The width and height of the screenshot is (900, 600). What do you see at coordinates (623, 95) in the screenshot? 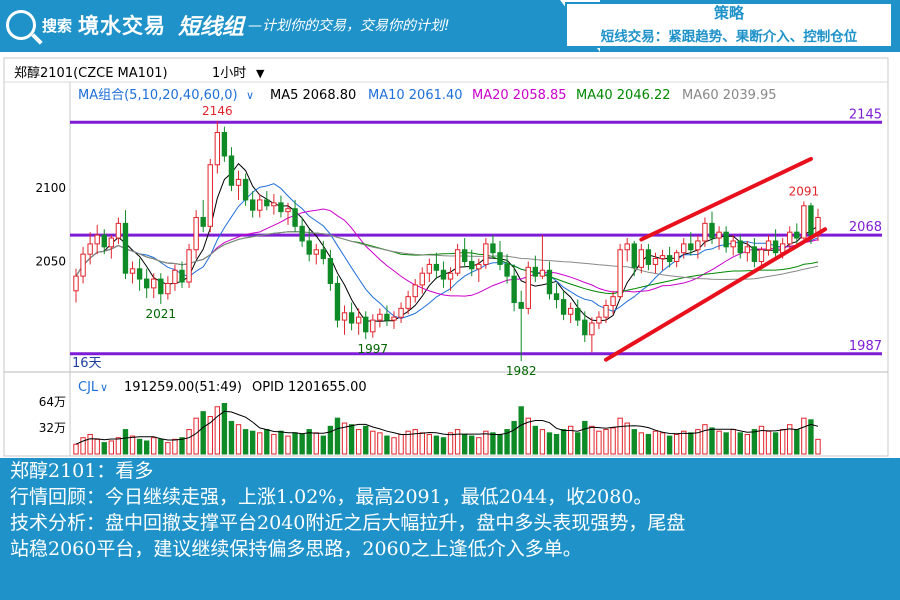
I see `ma40-label: MA40 2046.22` at bounding box center [623, 95].